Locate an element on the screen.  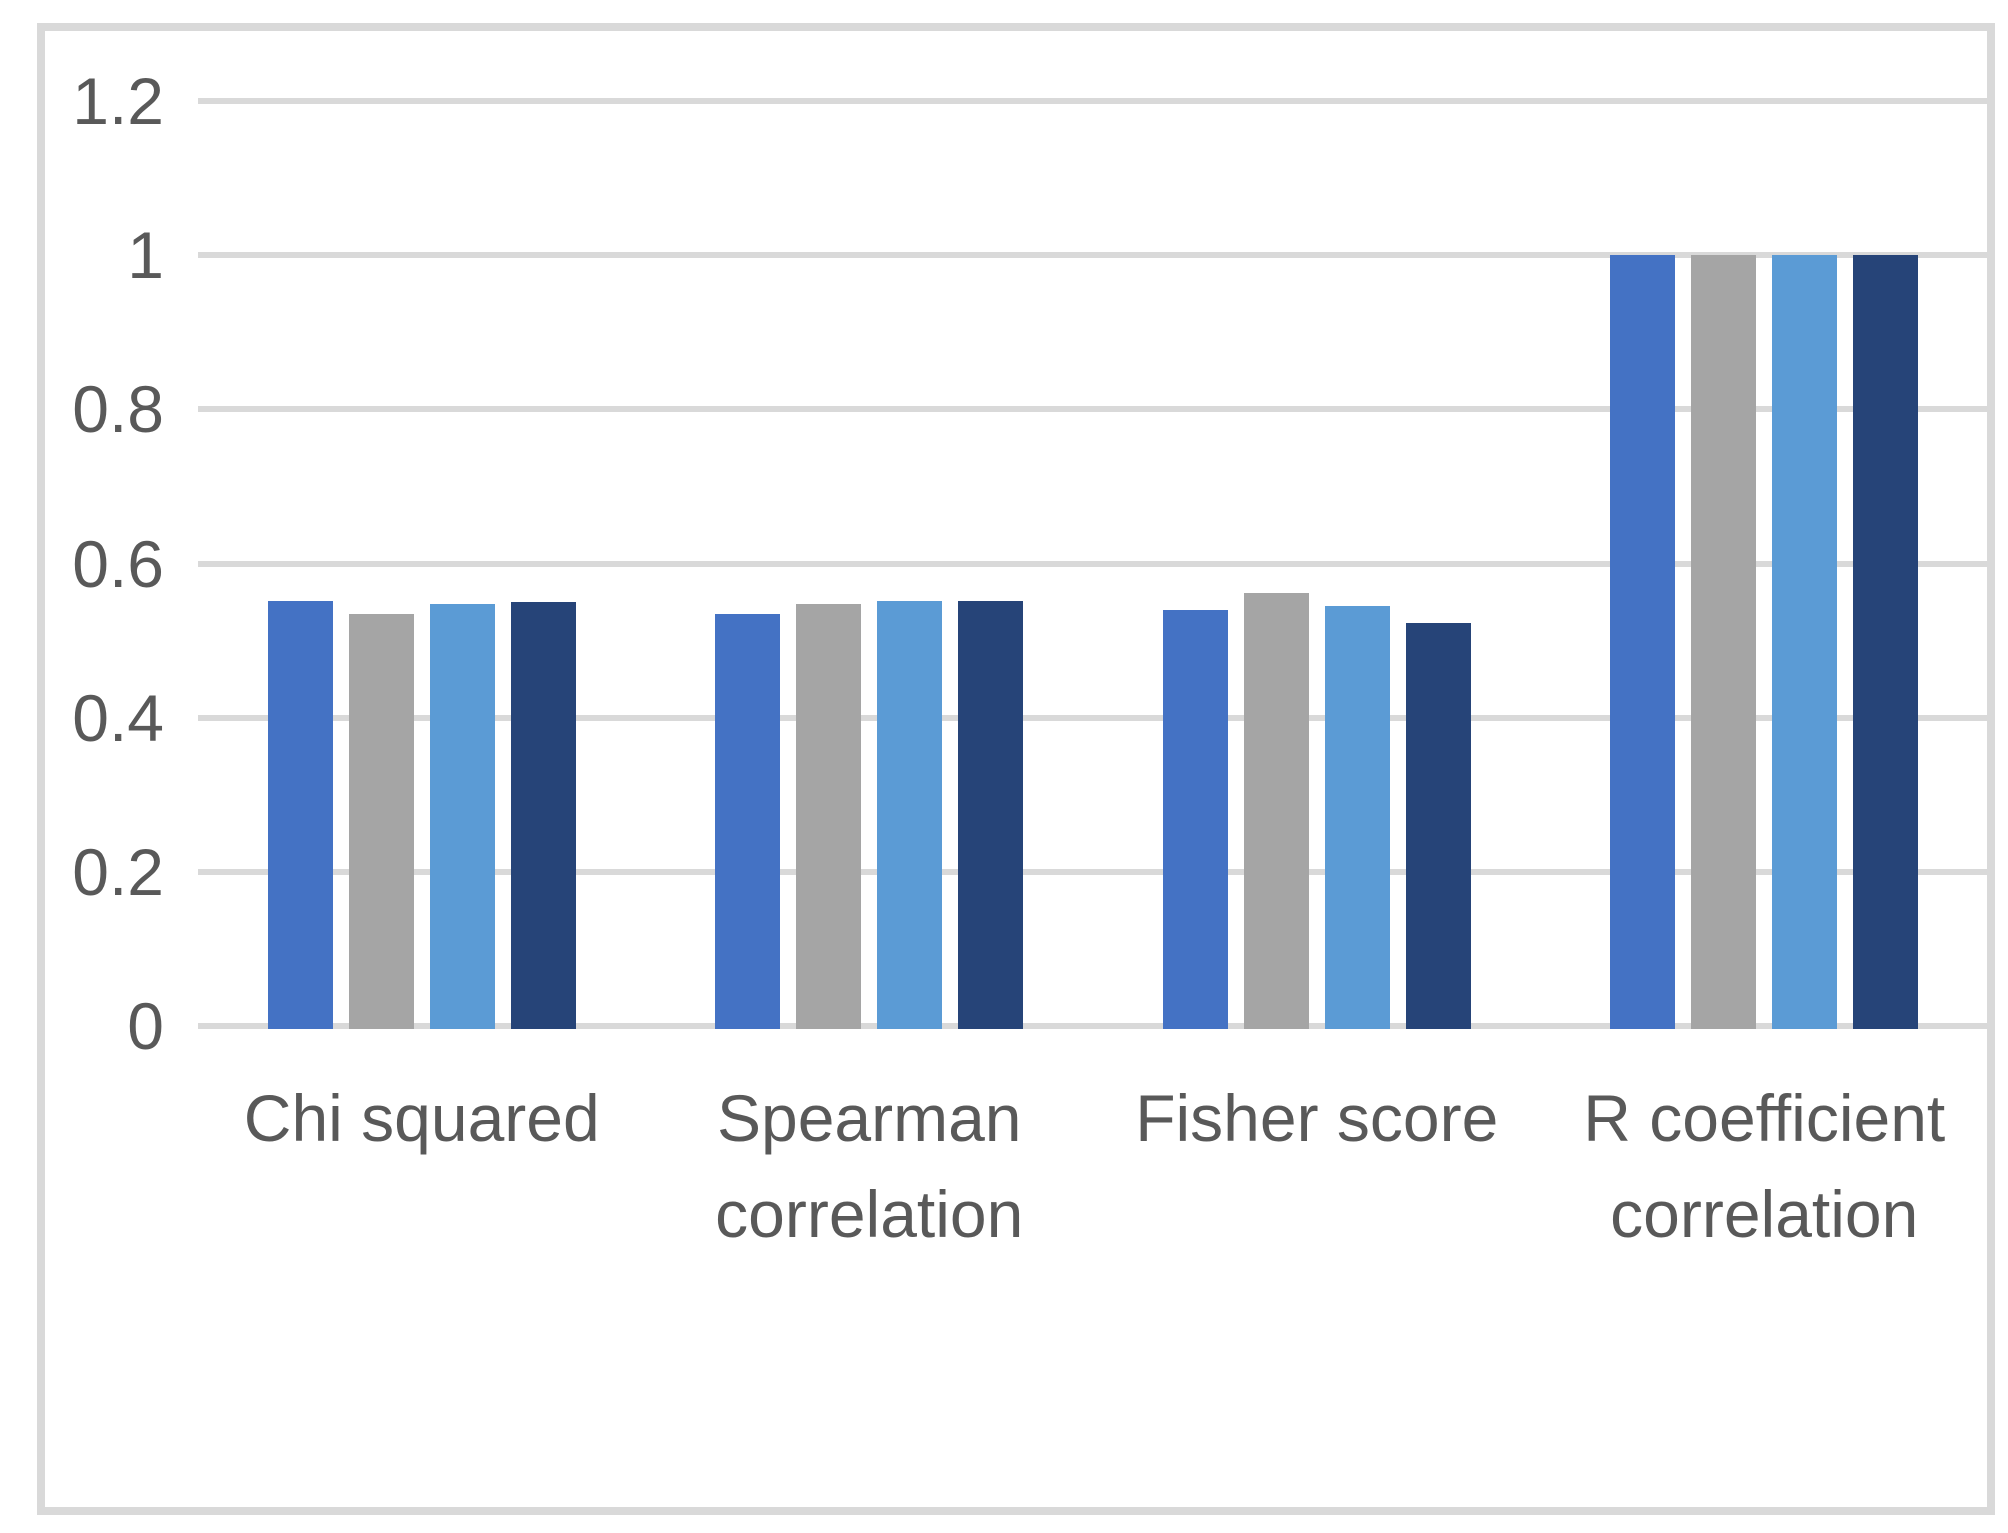
category-label: Chi squared is located at coordinates (421, 1118).